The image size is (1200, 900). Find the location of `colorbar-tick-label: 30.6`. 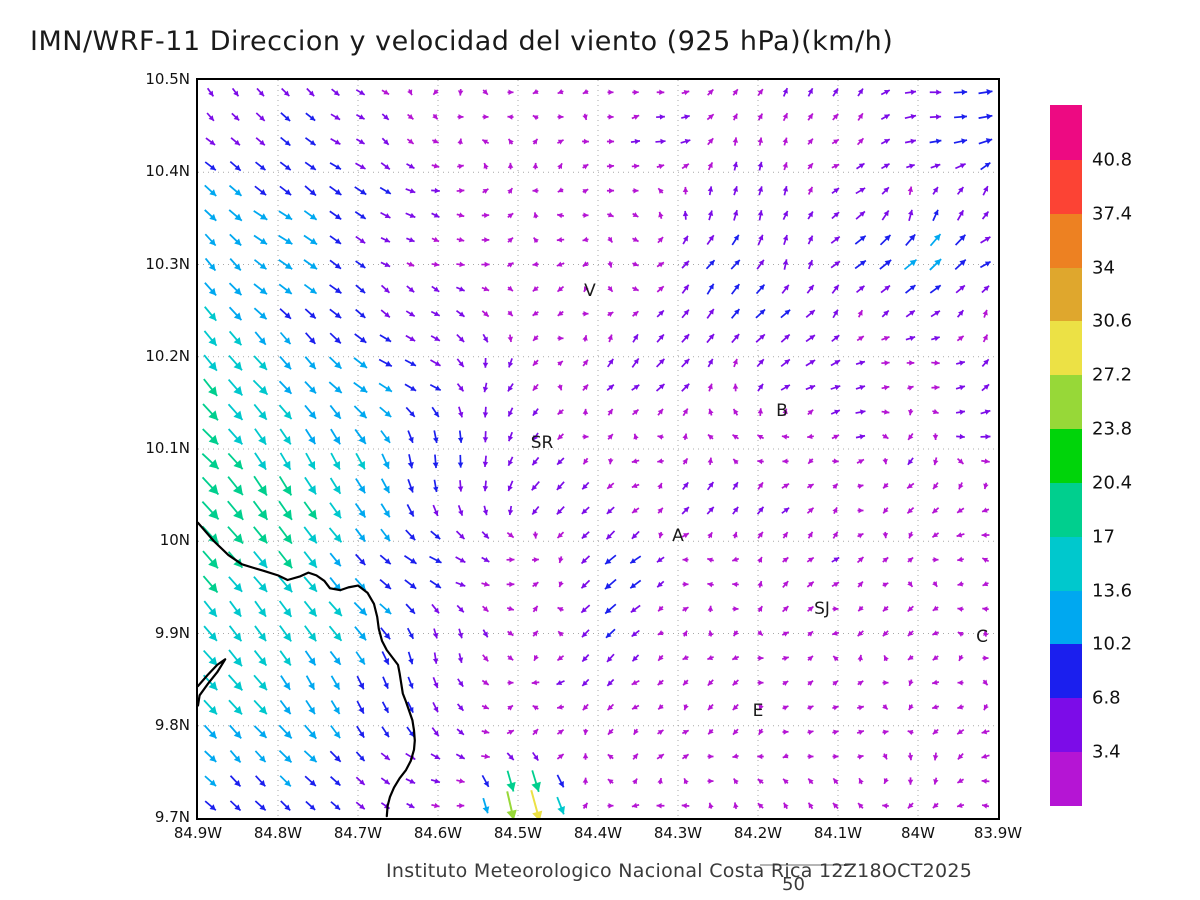

colorbar-tick-label: 30.6 is located at coordinates (1112, 321).